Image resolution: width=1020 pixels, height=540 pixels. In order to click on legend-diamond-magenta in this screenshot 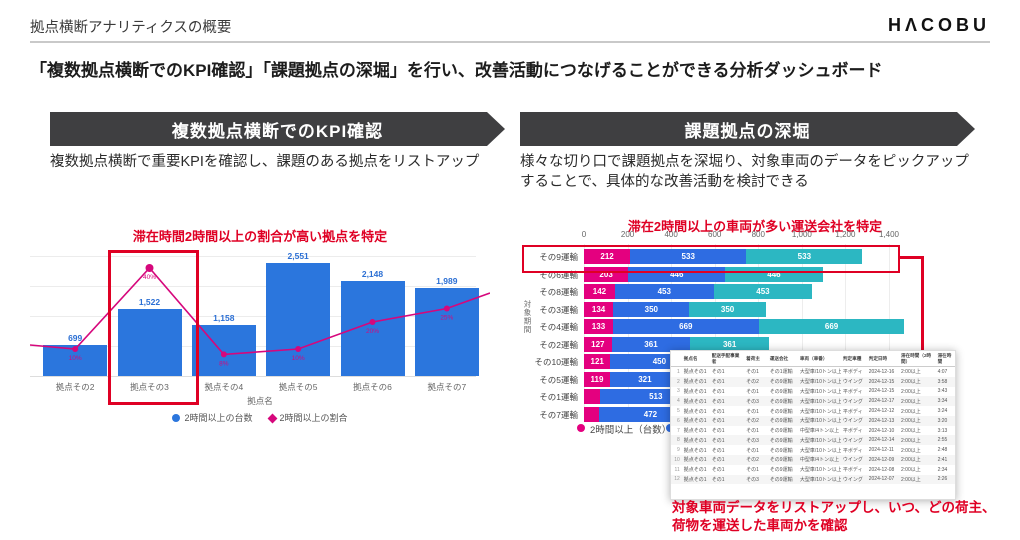, I will do `click(272, 418)`.